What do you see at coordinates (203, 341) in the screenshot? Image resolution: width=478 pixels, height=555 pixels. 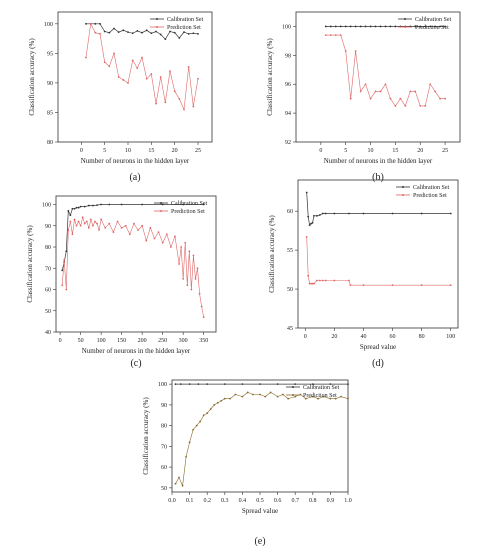 I see `x-tick-label: 350` at bounding box center [203, 341].